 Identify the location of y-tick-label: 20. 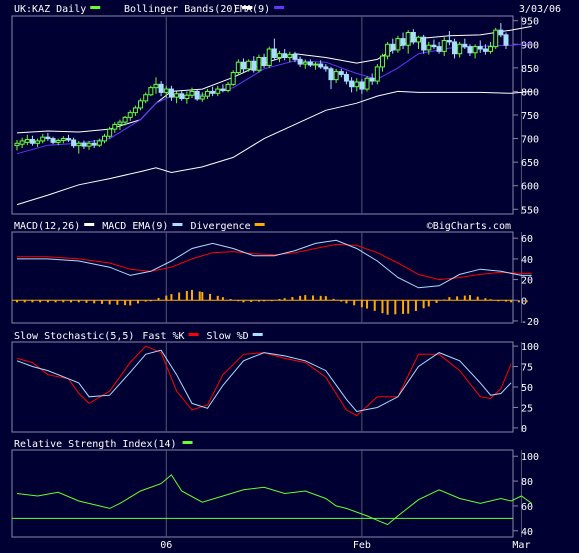
(527, 281).